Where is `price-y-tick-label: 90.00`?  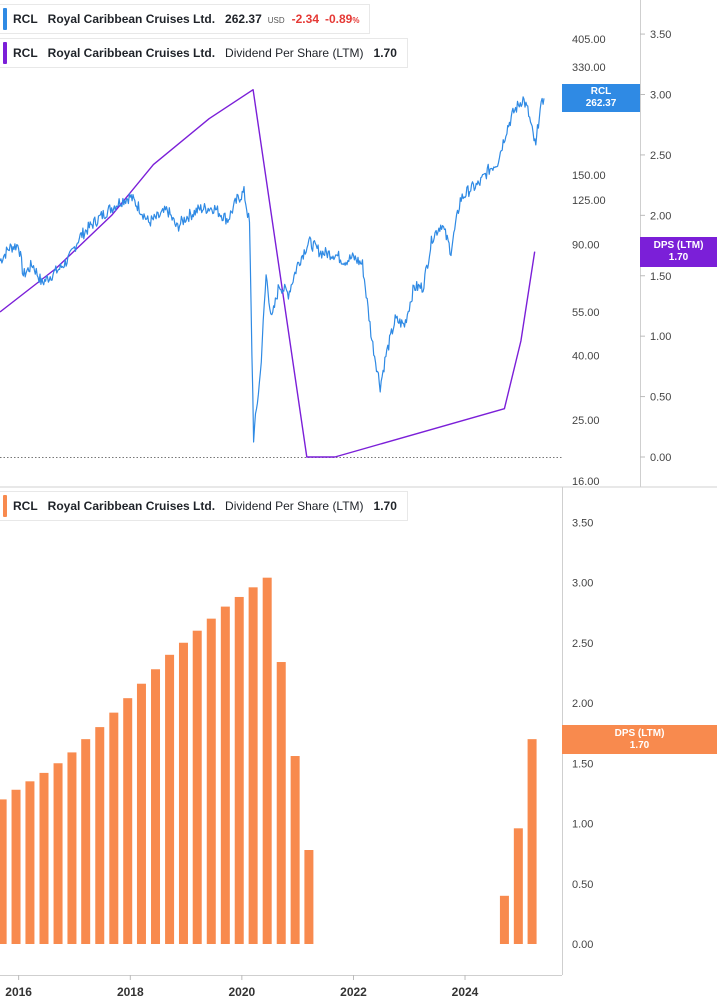
price-y-tick-label: 90.00 is located at coordinates (586, 246).